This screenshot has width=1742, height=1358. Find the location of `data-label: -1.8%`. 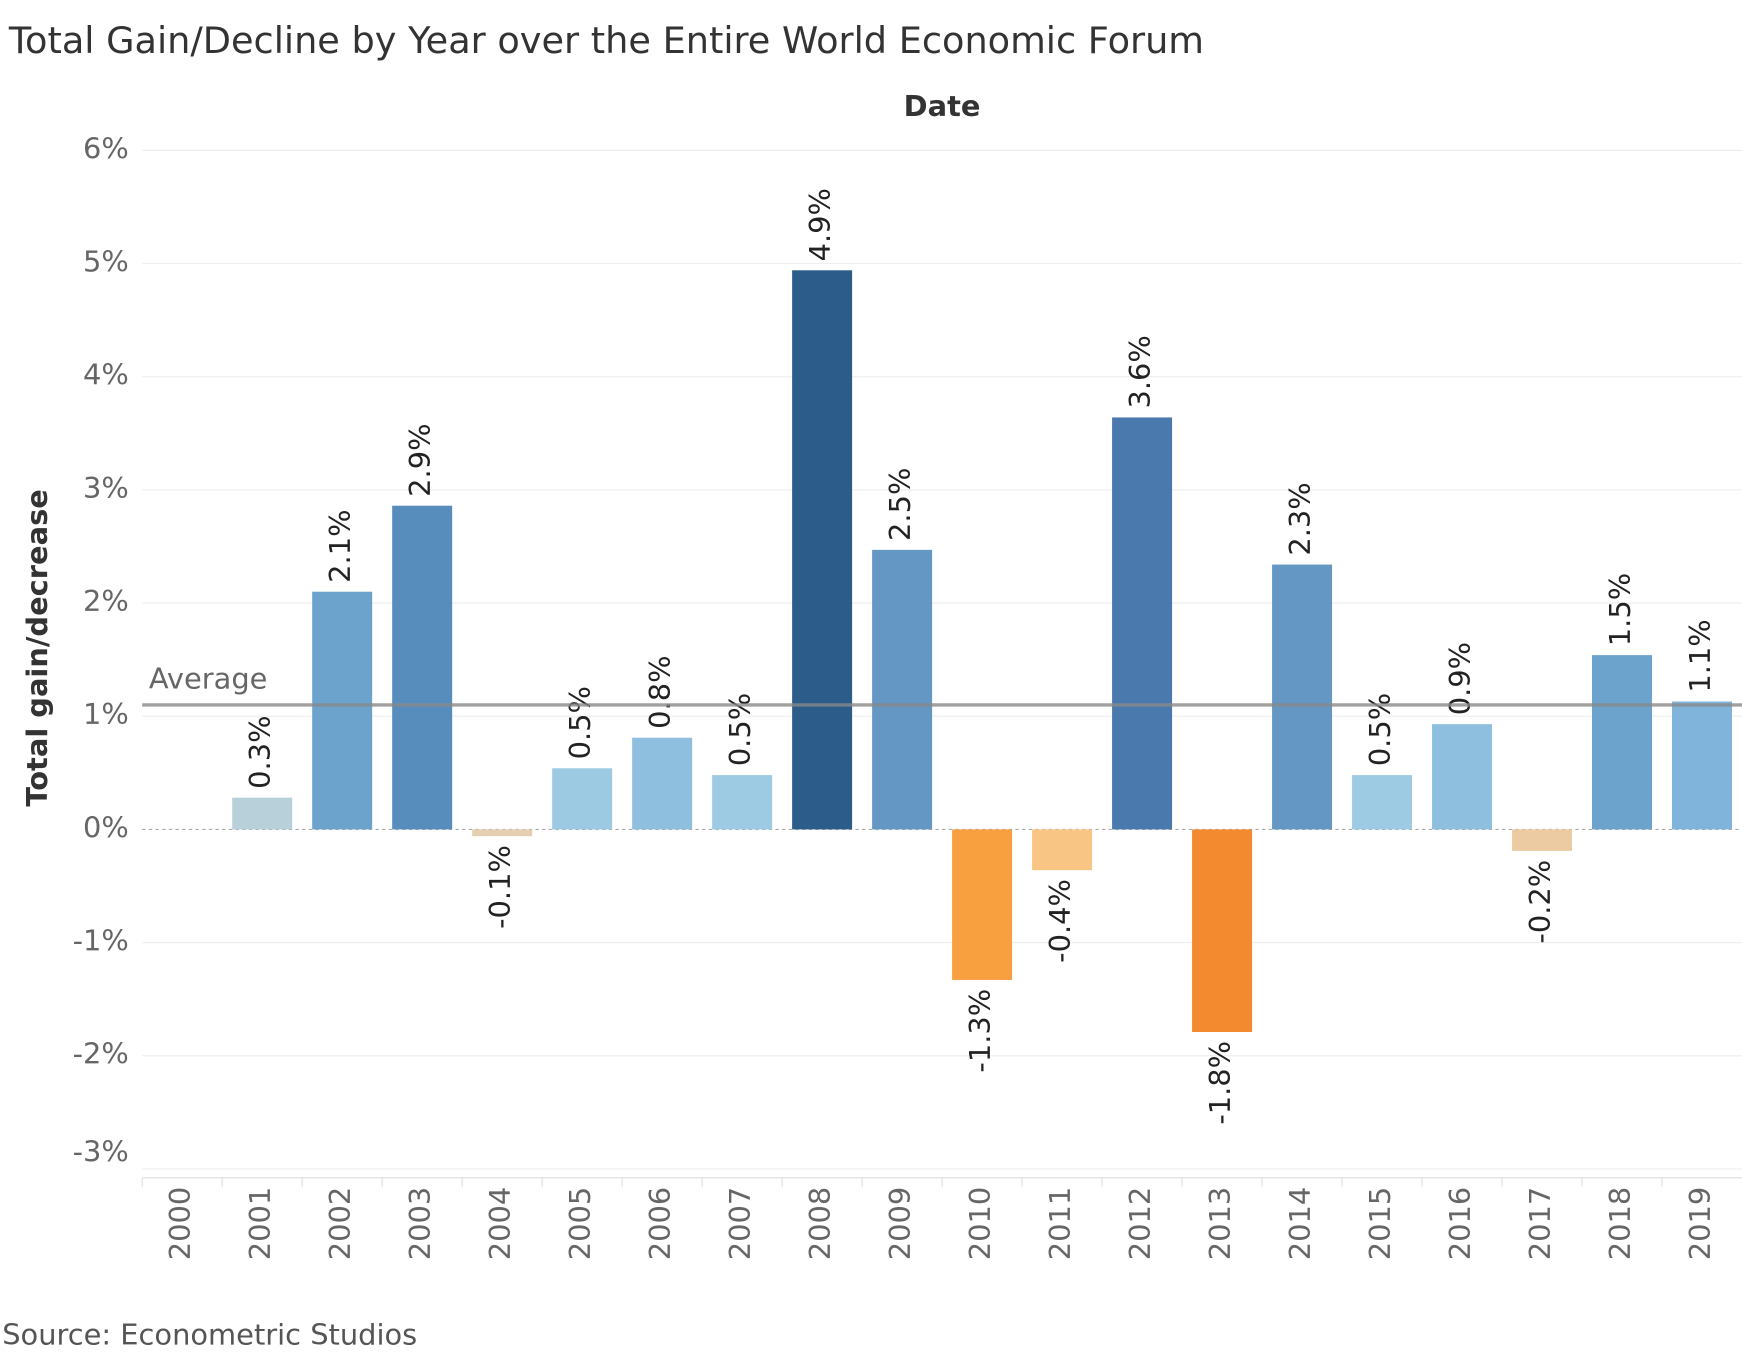

data-label: -1.8% is located at coordinates (1220, 1083).